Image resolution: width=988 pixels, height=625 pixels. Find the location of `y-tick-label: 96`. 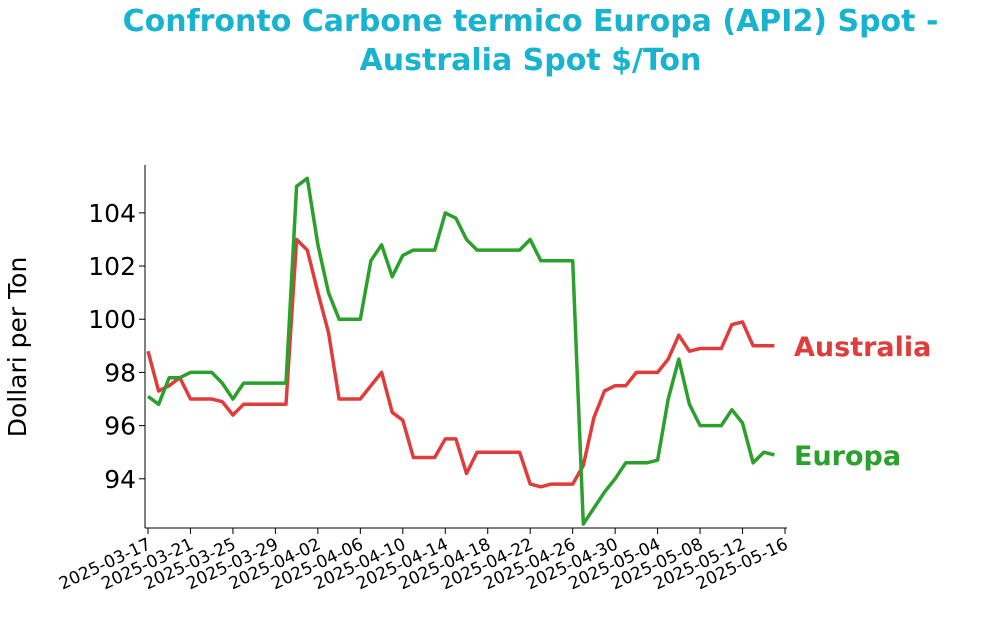

y-tick-label: 96 is located at coordinates (120, 426).